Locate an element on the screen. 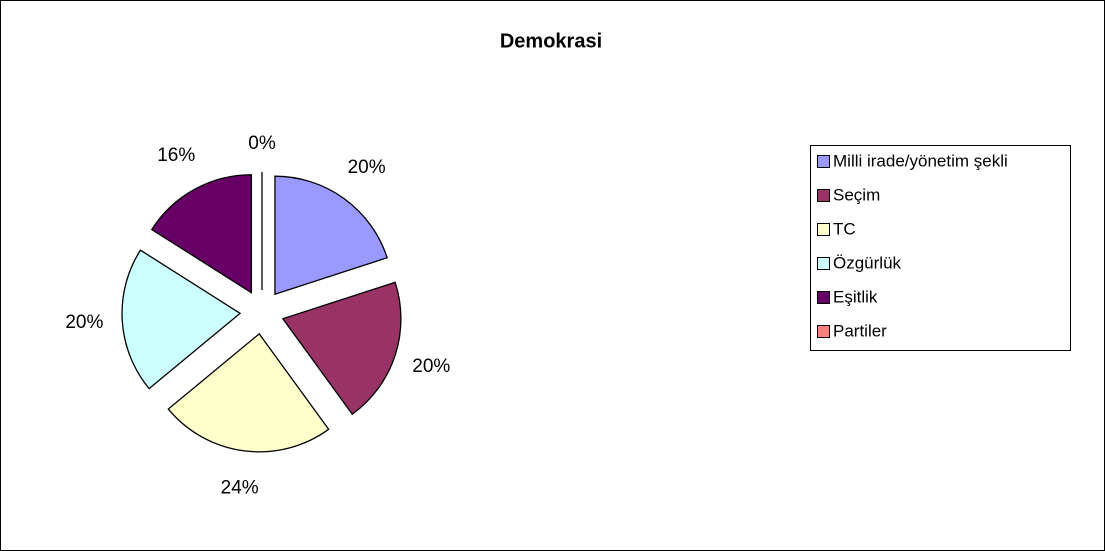 The height and width of the screenshot is (551, 1105). legend-label: TC is located at coordinates (844, 228).